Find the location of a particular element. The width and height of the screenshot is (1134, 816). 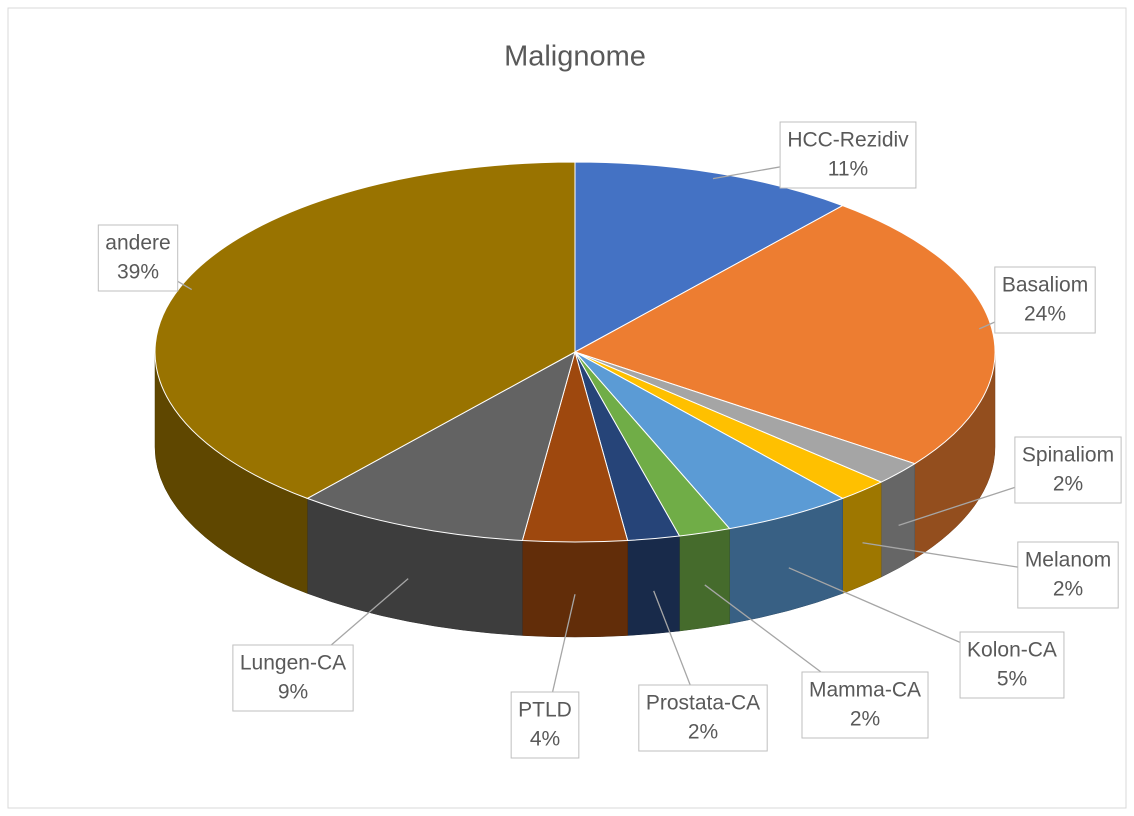

category-label: Melanom is located at coordinates (1068, 560).